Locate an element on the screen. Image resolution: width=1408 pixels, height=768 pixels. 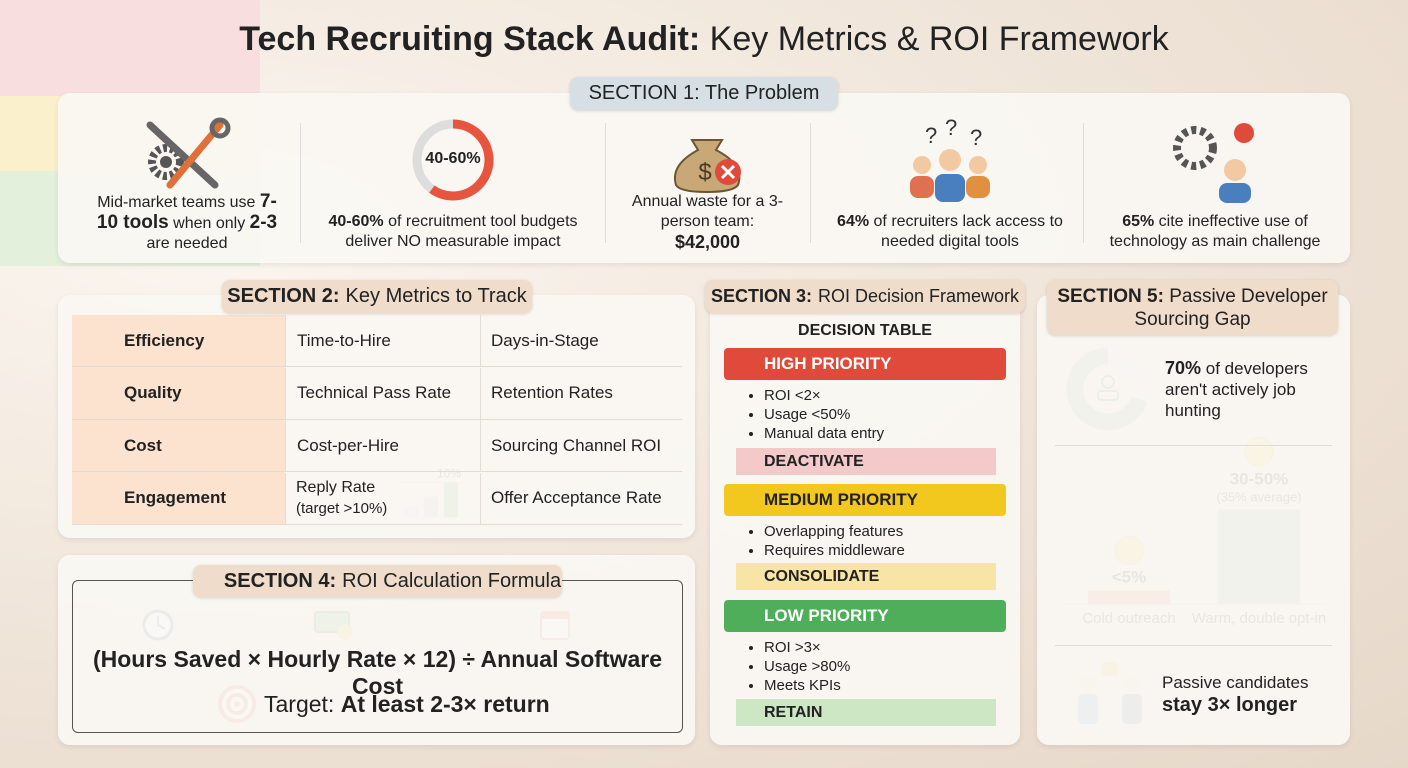
label-bold: SECTION 5: is located at coordinates (1110, 296).